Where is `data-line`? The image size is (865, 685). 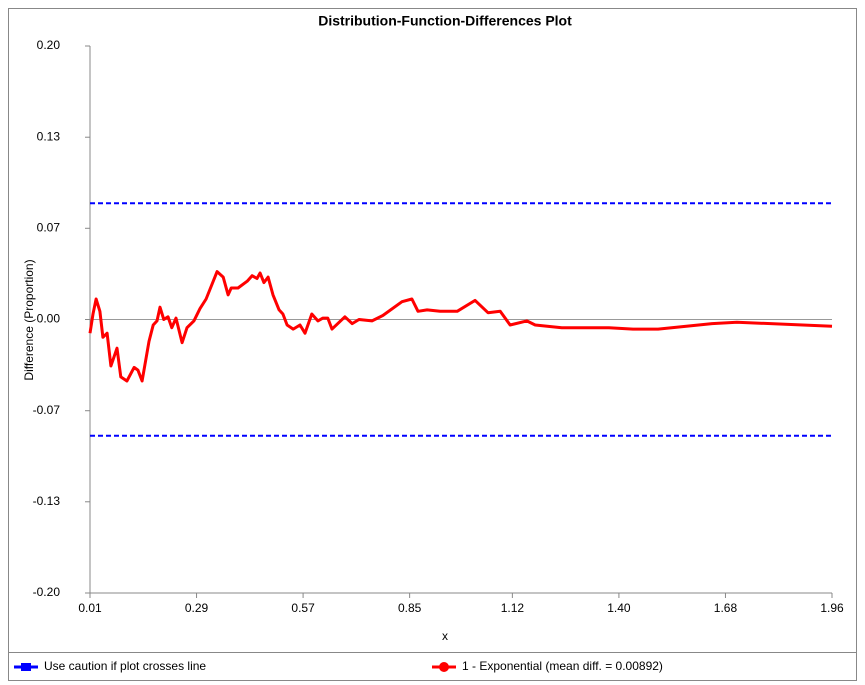
data-line is located at coordinates (460, 326).